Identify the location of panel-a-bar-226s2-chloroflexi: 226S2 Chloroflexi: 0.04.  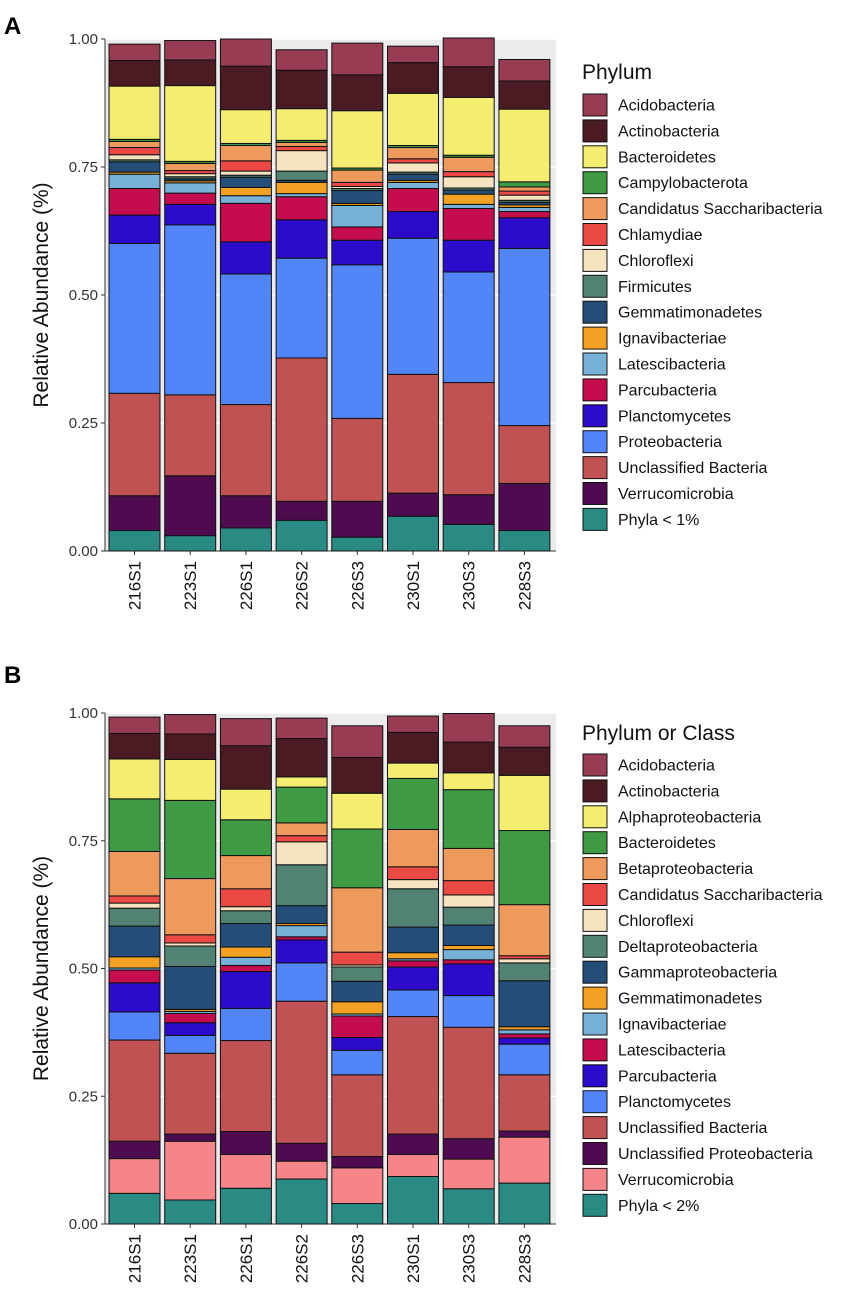
(301, 161).